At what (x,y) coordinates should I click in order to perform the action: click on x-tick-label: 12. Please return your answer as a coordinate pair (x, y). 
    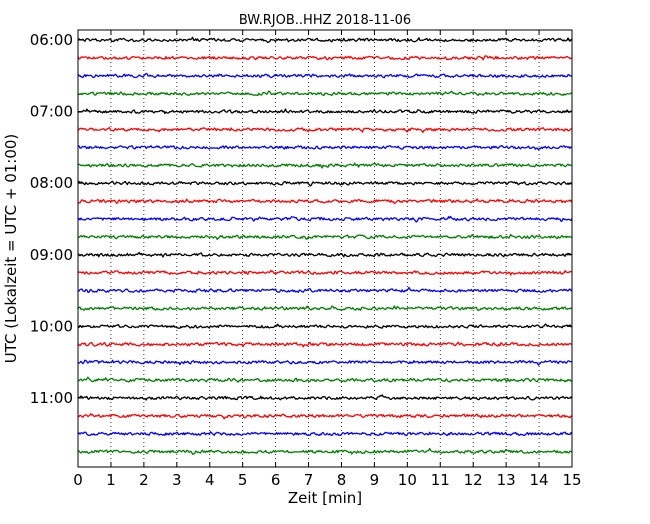
    Looking at the image, I should click on (473, 480).